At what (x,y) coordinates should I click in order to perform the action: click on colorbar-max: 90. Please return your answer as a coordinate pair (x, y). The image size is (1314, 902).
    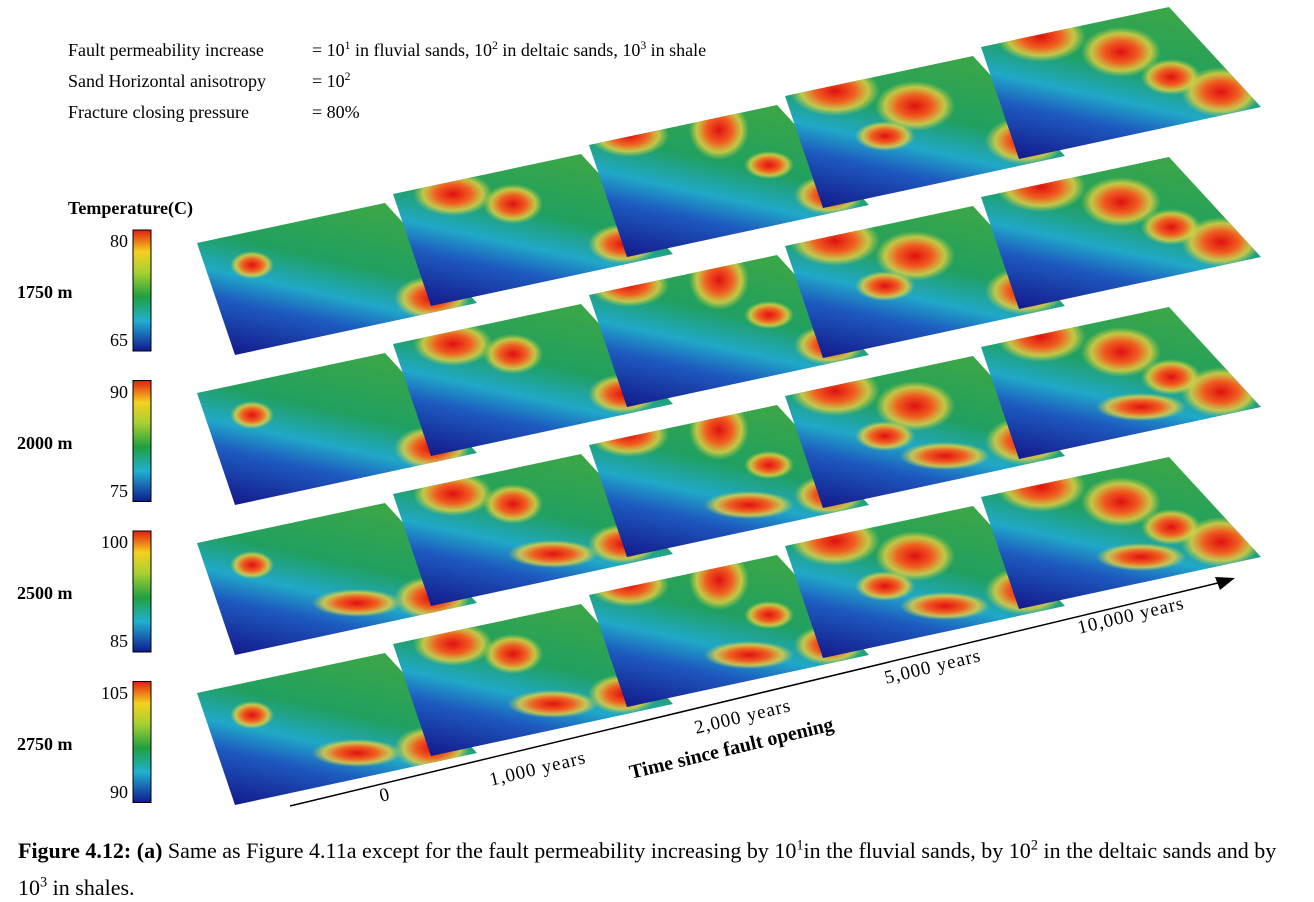
    Looking at the image, I should click on (119, 391).